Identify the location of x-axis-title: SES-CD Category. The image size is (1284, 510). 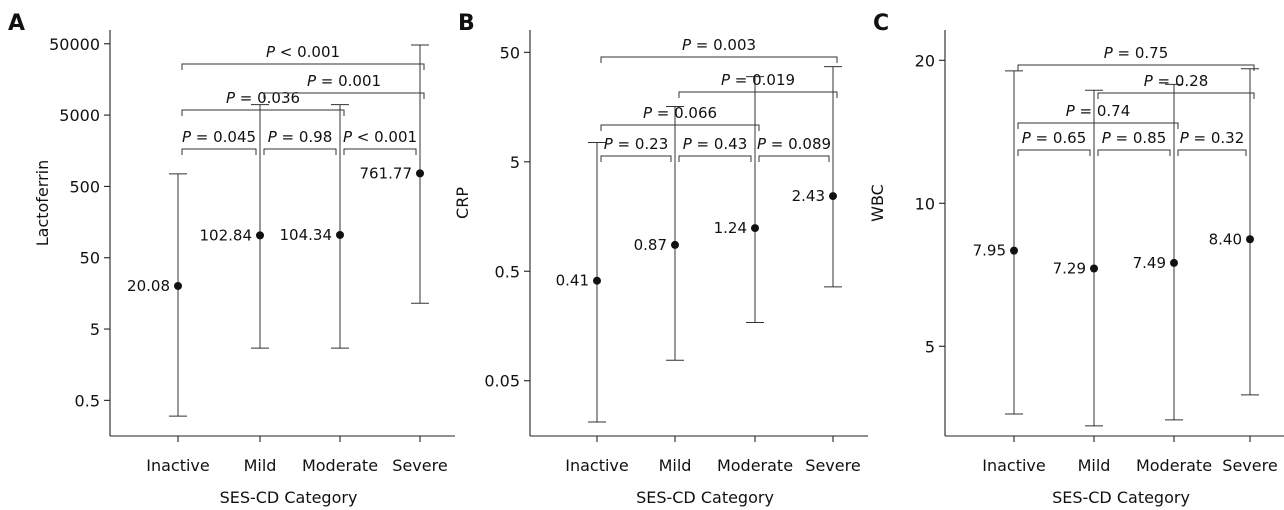
(705, 497).